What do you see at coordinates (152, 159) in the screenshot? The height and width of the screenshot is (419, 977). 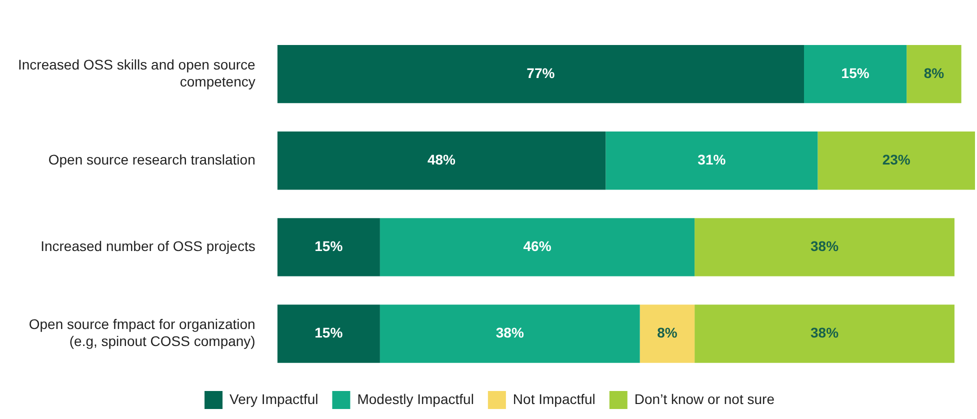 I see `y-tick-label: Open source research translation` at bounding box center [152, 159].